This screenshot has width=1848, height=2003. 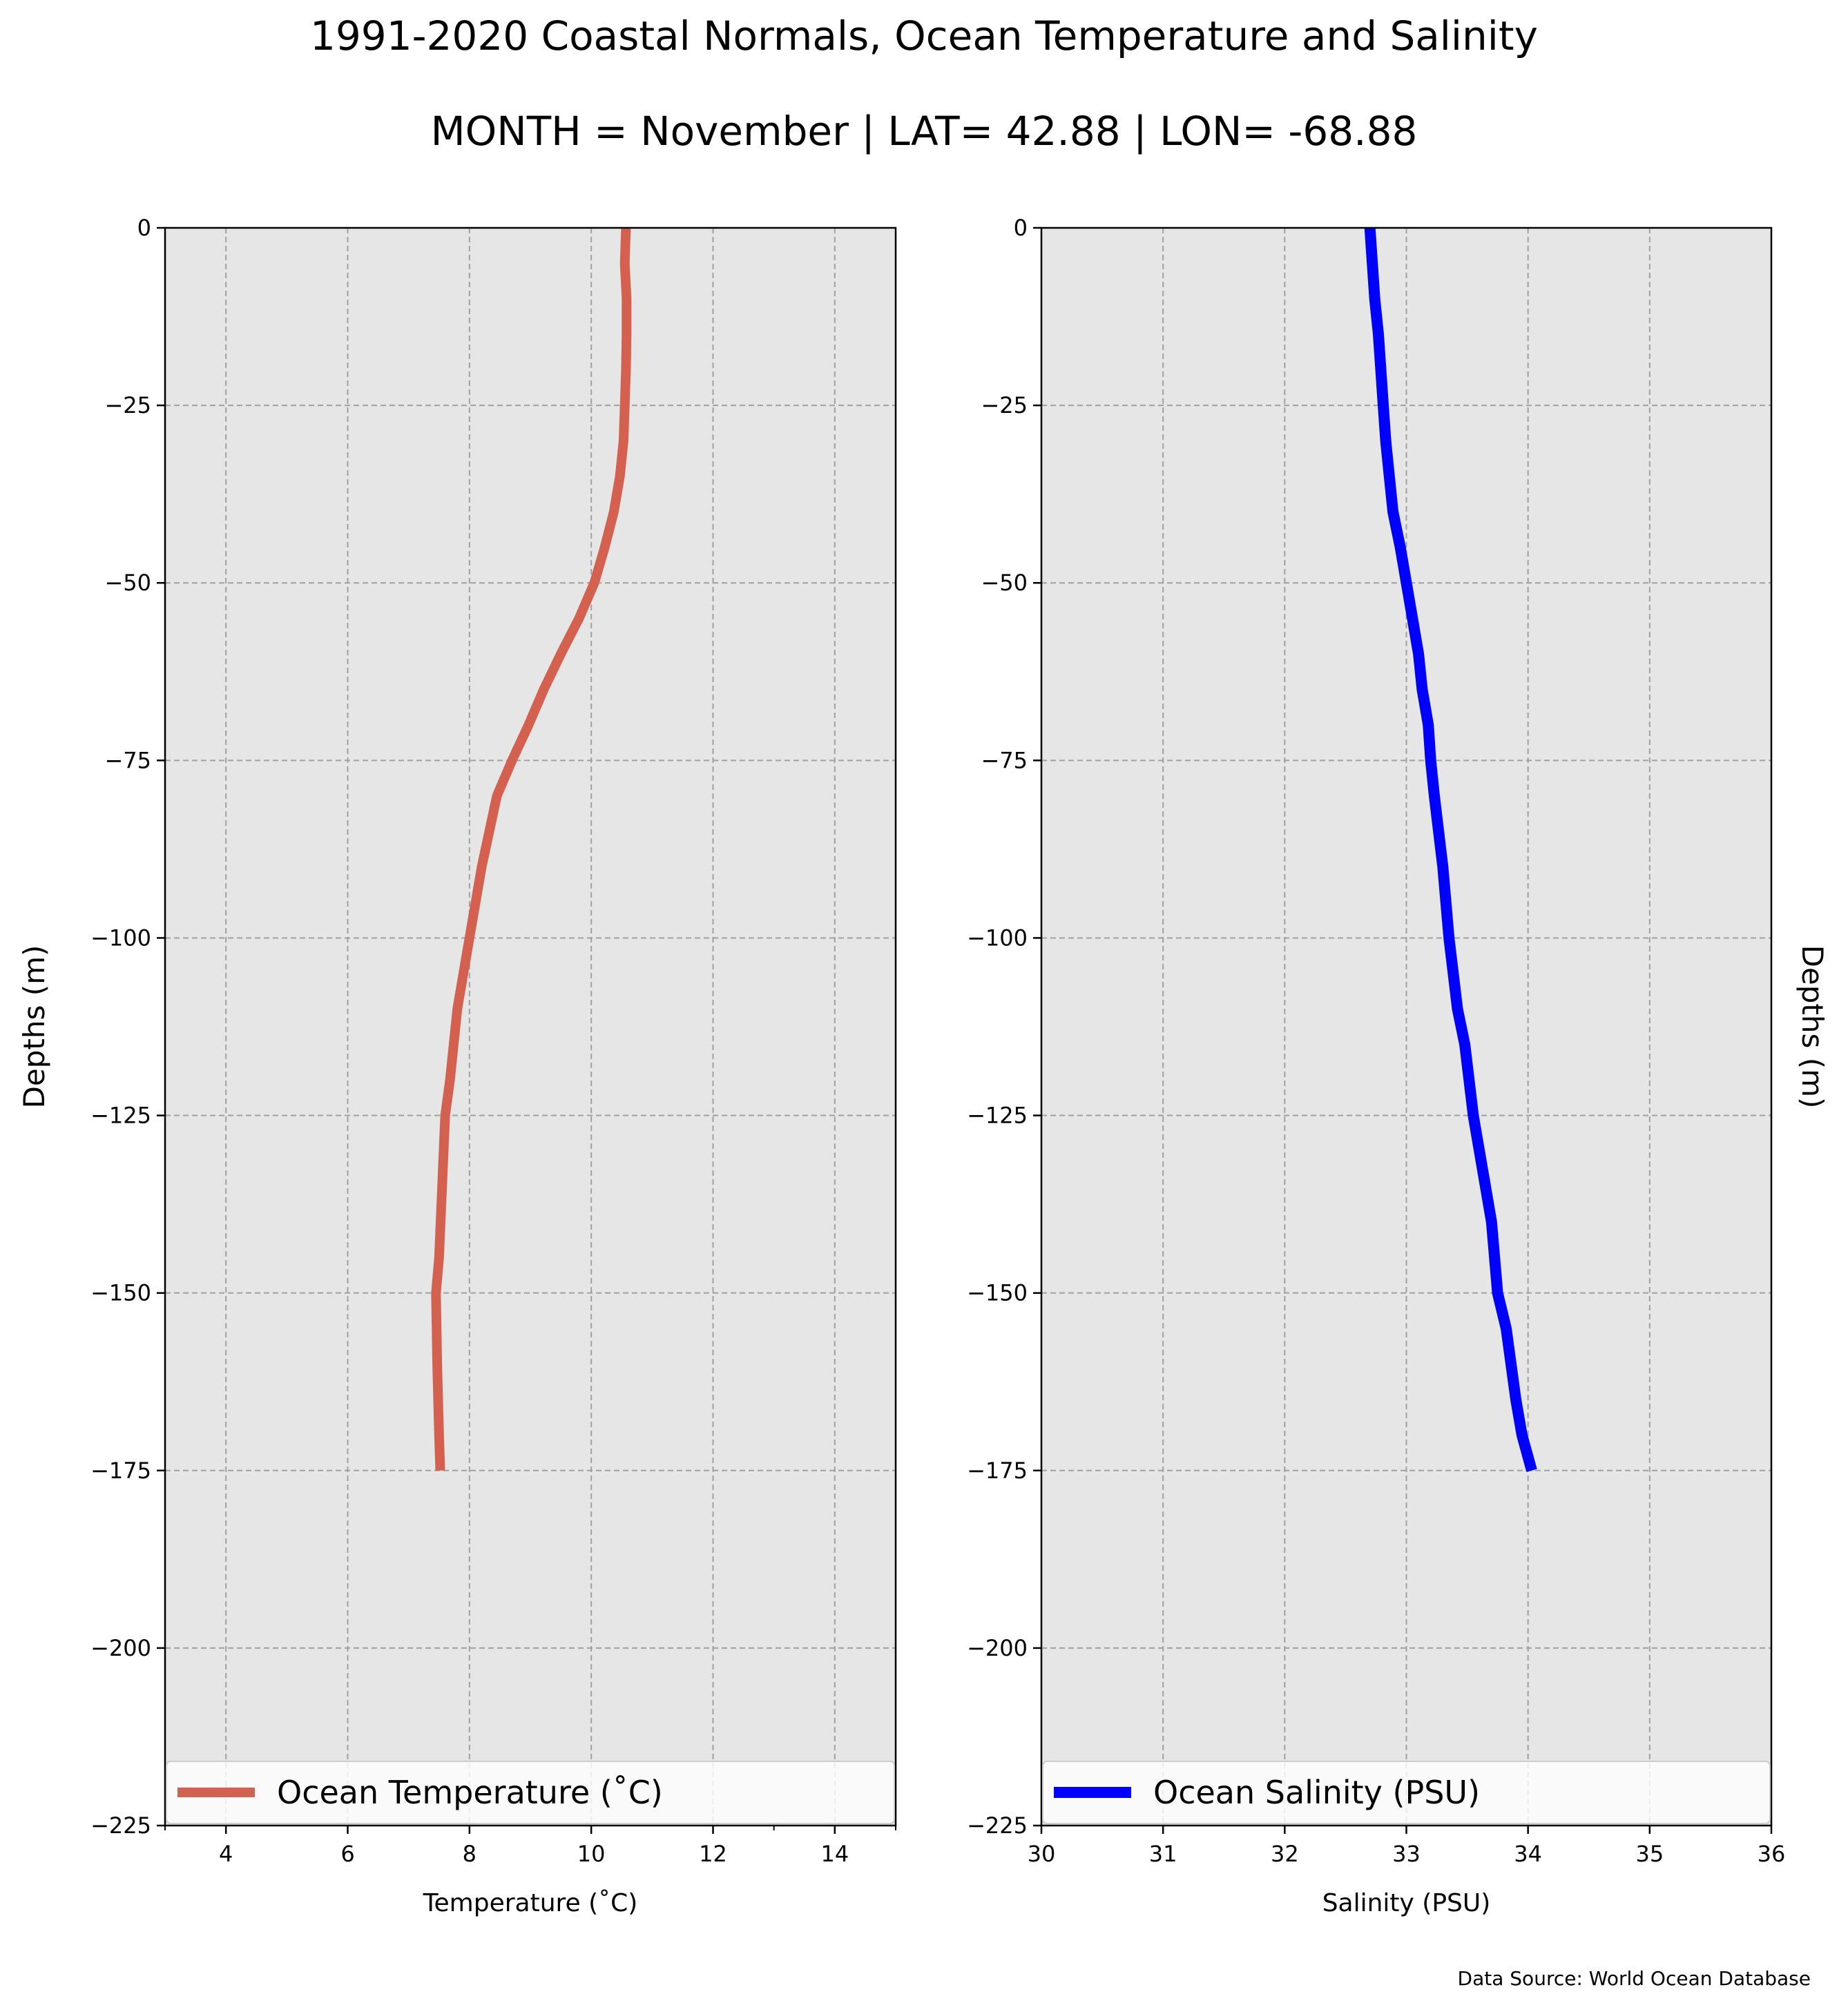 I want to click on temperature-x-tick-label: 6, so click(x=347, y=1854).